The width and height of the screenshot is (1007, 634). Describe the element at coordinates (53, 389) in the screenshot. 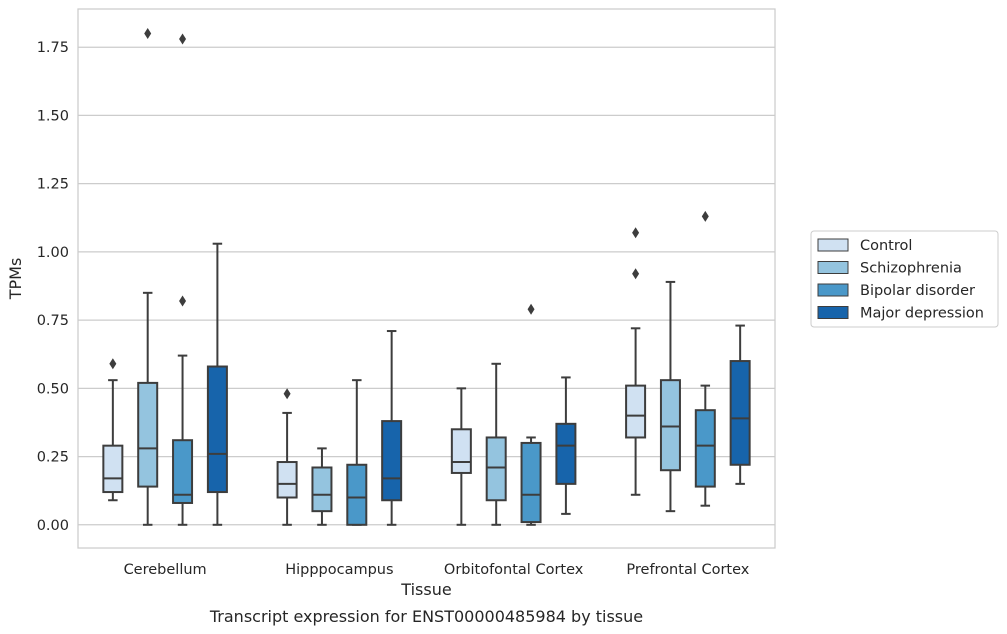

I see `y-tick-label: 0.50` at that location.